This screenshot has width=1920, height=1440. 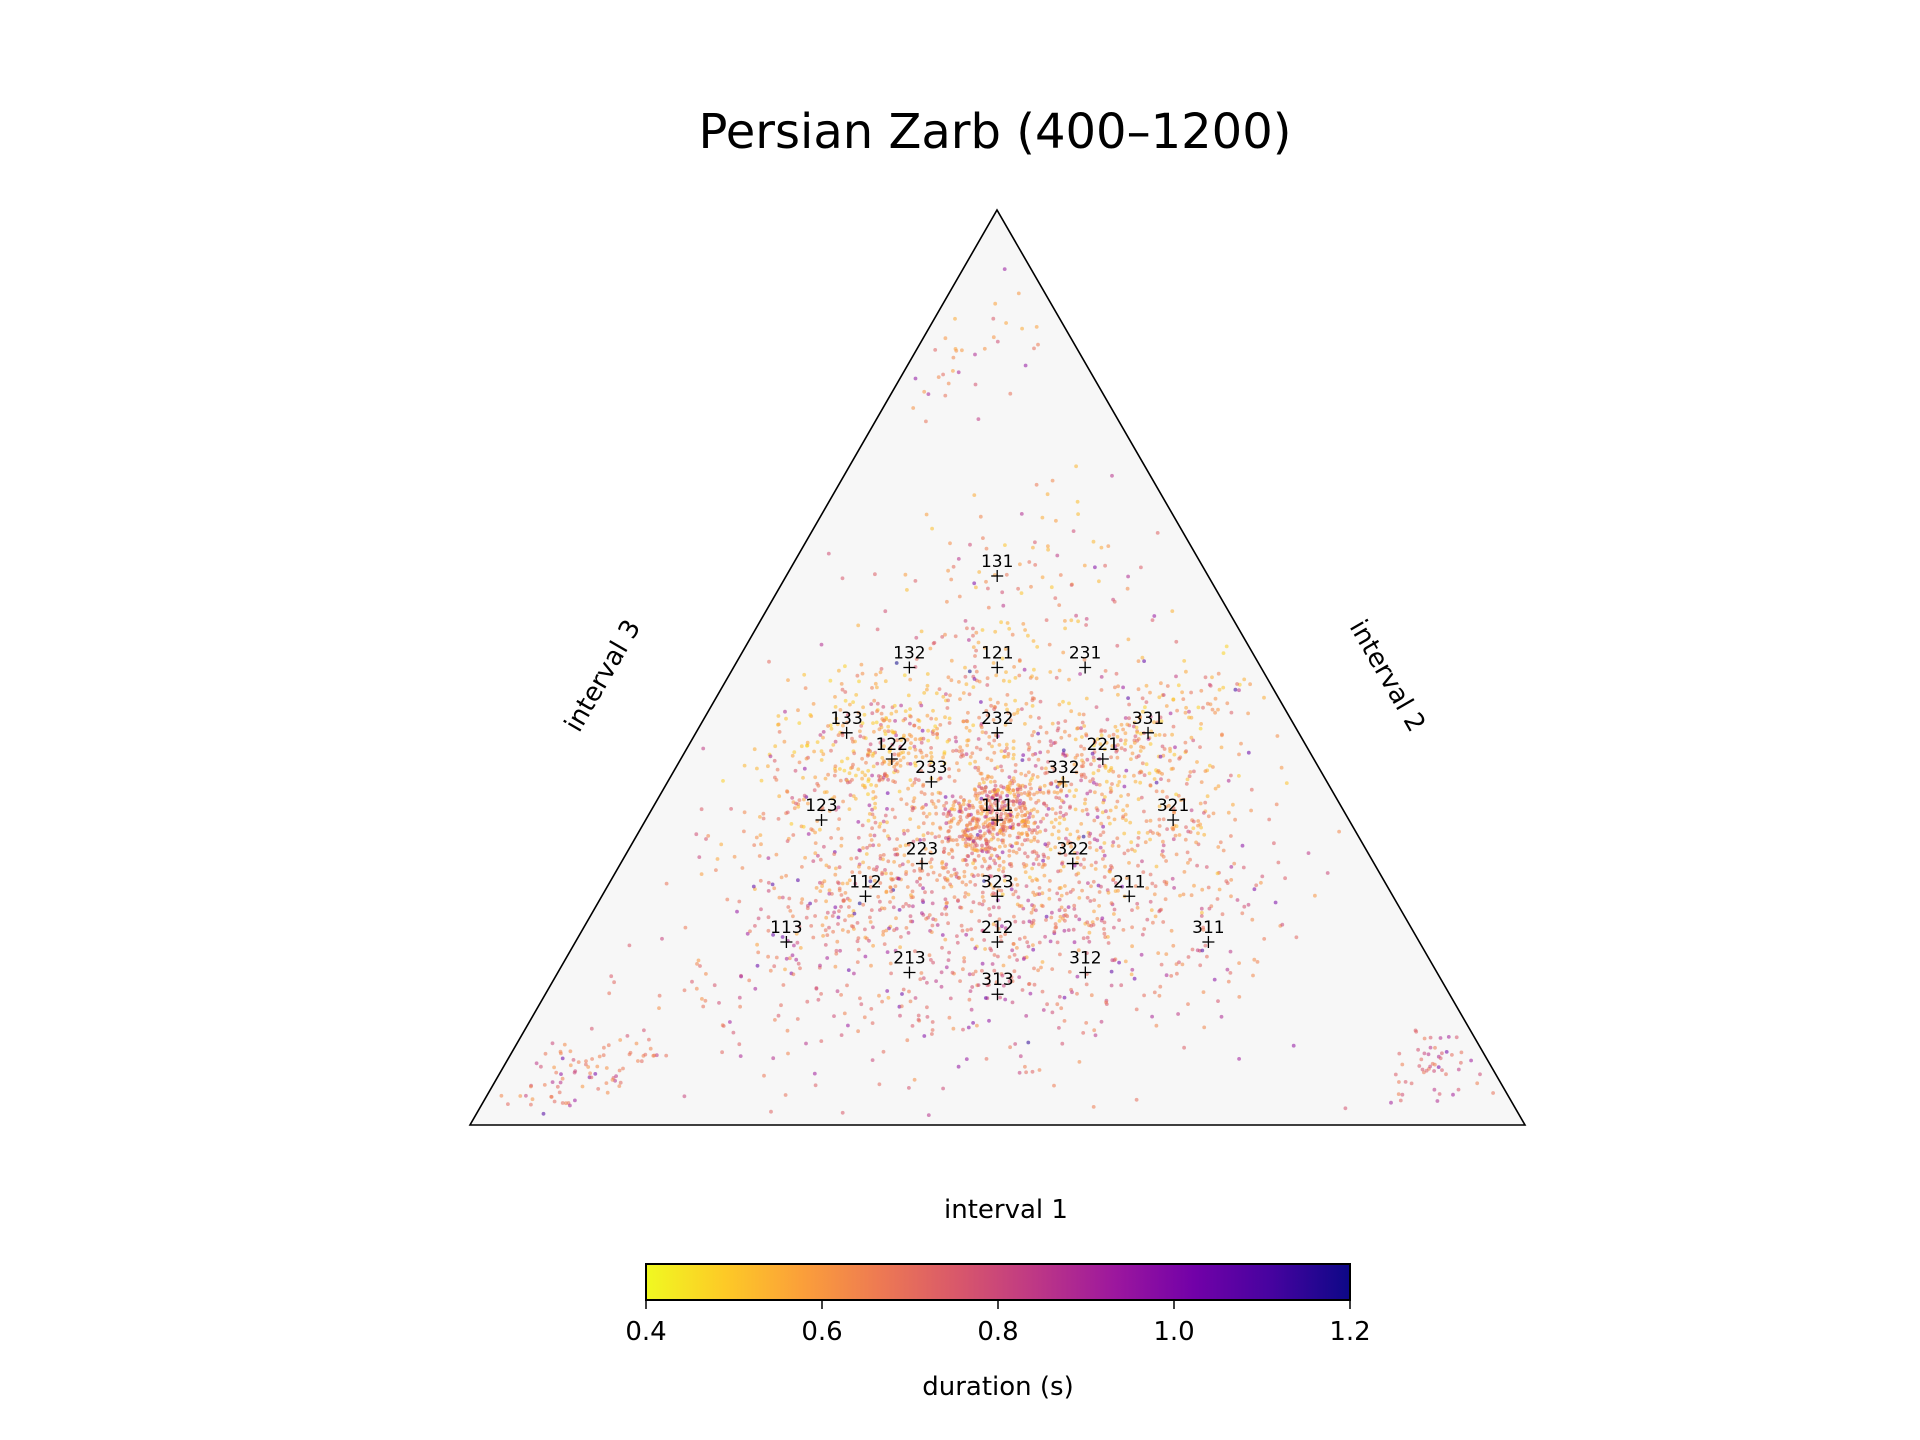 I want to click on rhythm-template-212: 212, so click(x=997, y=933).